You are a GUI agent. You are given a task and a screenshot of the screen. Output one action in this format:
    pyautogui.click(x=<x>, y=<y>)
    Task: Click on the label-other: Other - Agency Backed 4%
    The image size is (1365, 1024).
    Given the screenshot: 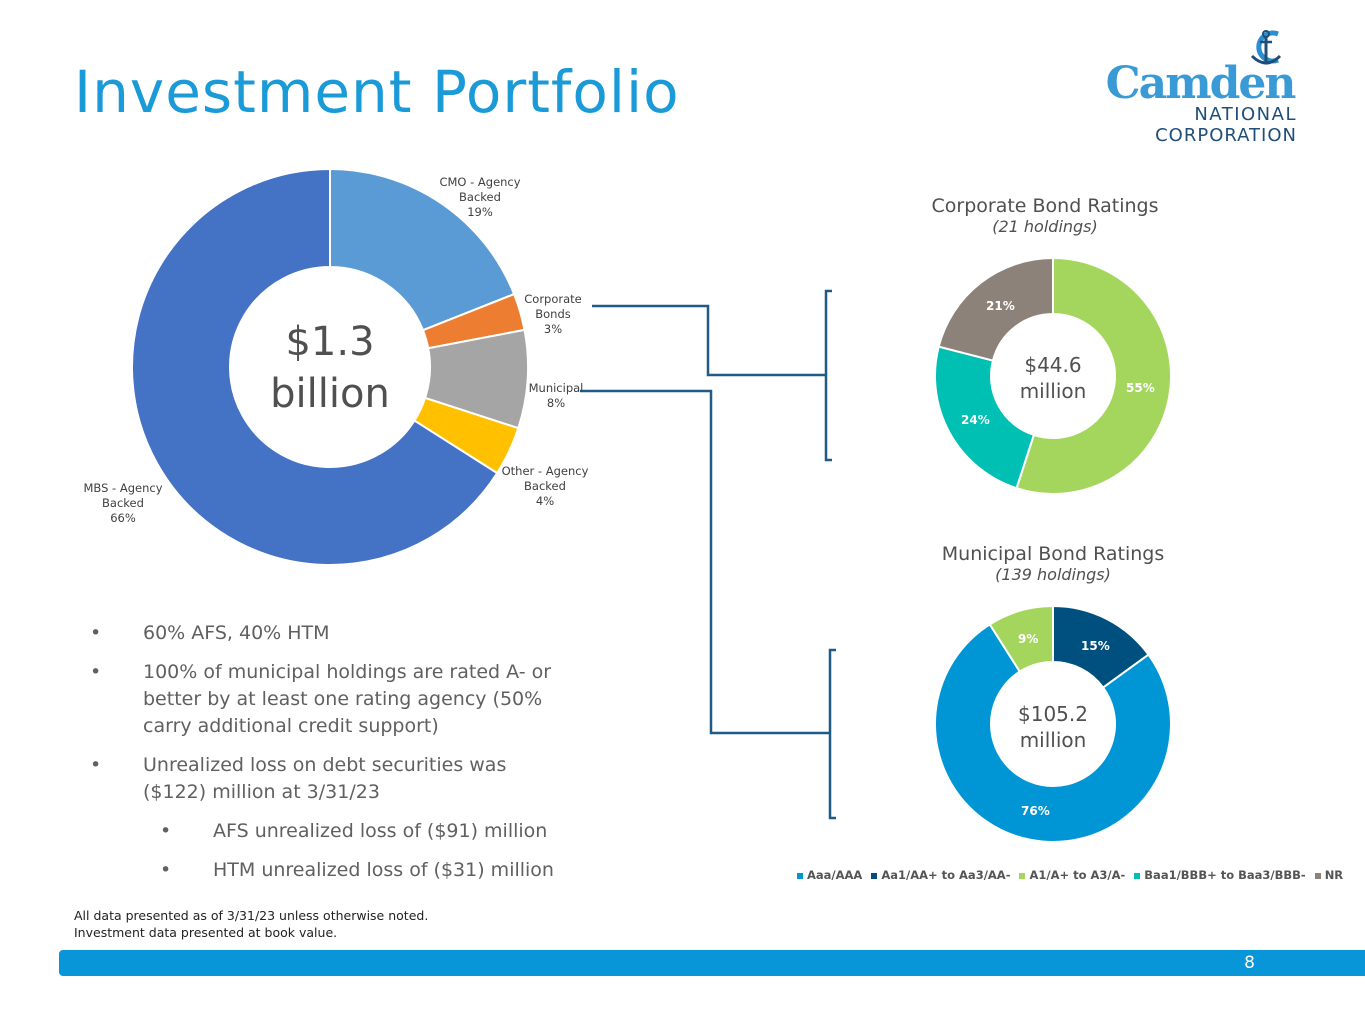 What is the action you would take?
    pyautogui.click(x=545, y=486)
    